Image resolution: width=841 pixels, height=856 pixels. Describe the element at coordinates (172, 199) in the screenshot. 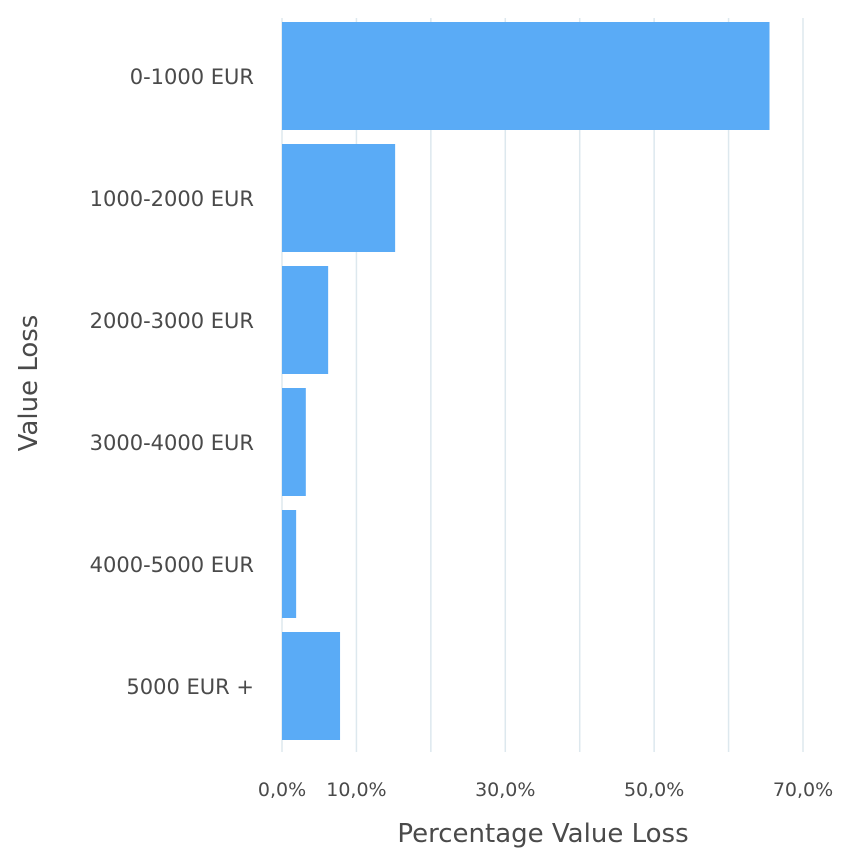

I see `y-tick-label: 1000-2000 EUR` at that location.